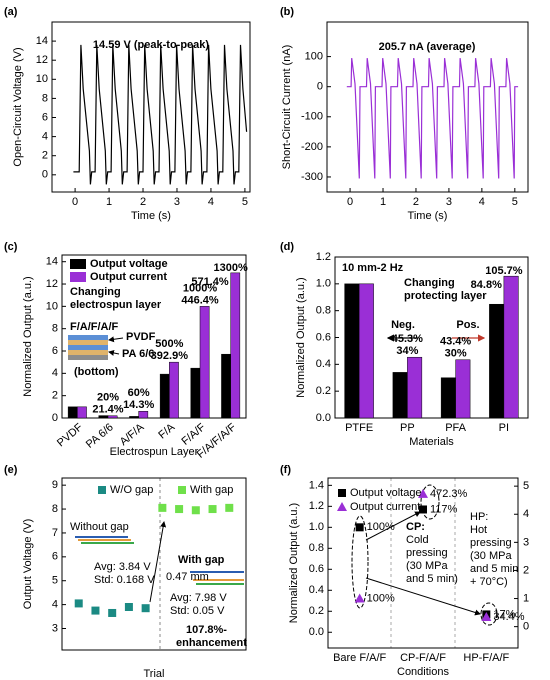 Image resolution: width=550 pixels, height=680 pixels. Describe the element at coordinates (323, 337) in the screenshot. I see `y-tick-label: 0.6` at that location.